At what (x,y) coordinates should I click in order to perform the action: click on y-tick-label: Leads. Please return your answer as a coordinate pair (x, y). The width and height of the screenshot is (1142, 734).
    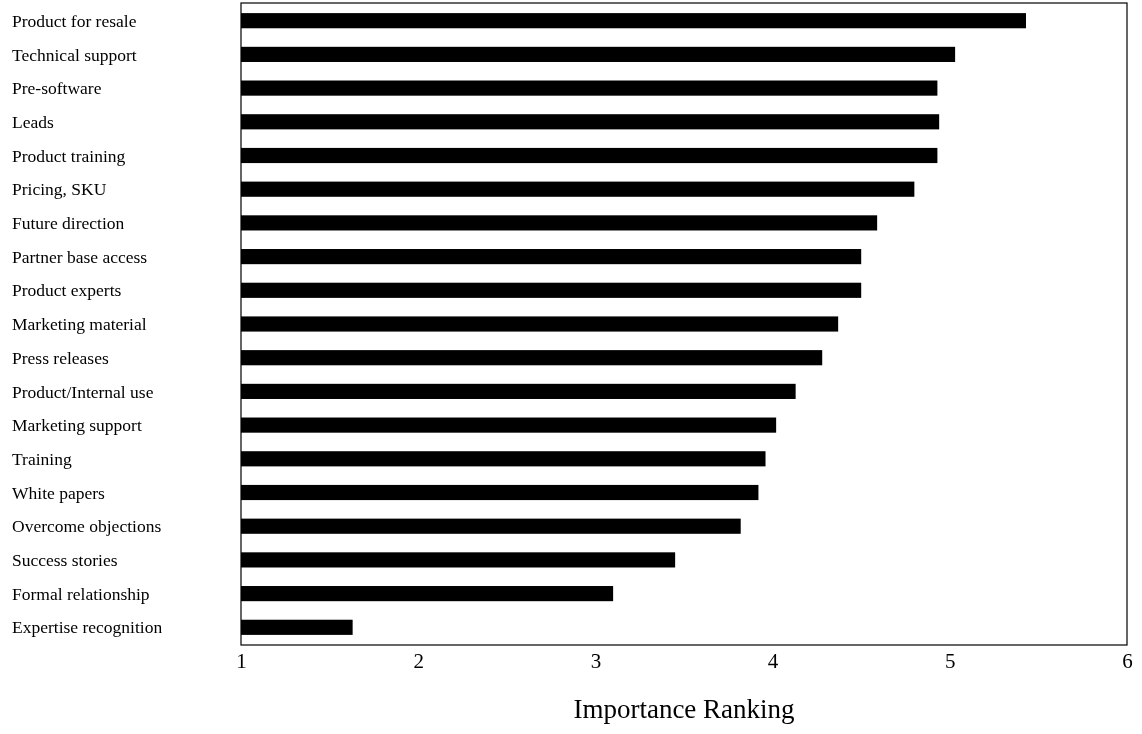
    Looking at the image, I should click on (33, 121).